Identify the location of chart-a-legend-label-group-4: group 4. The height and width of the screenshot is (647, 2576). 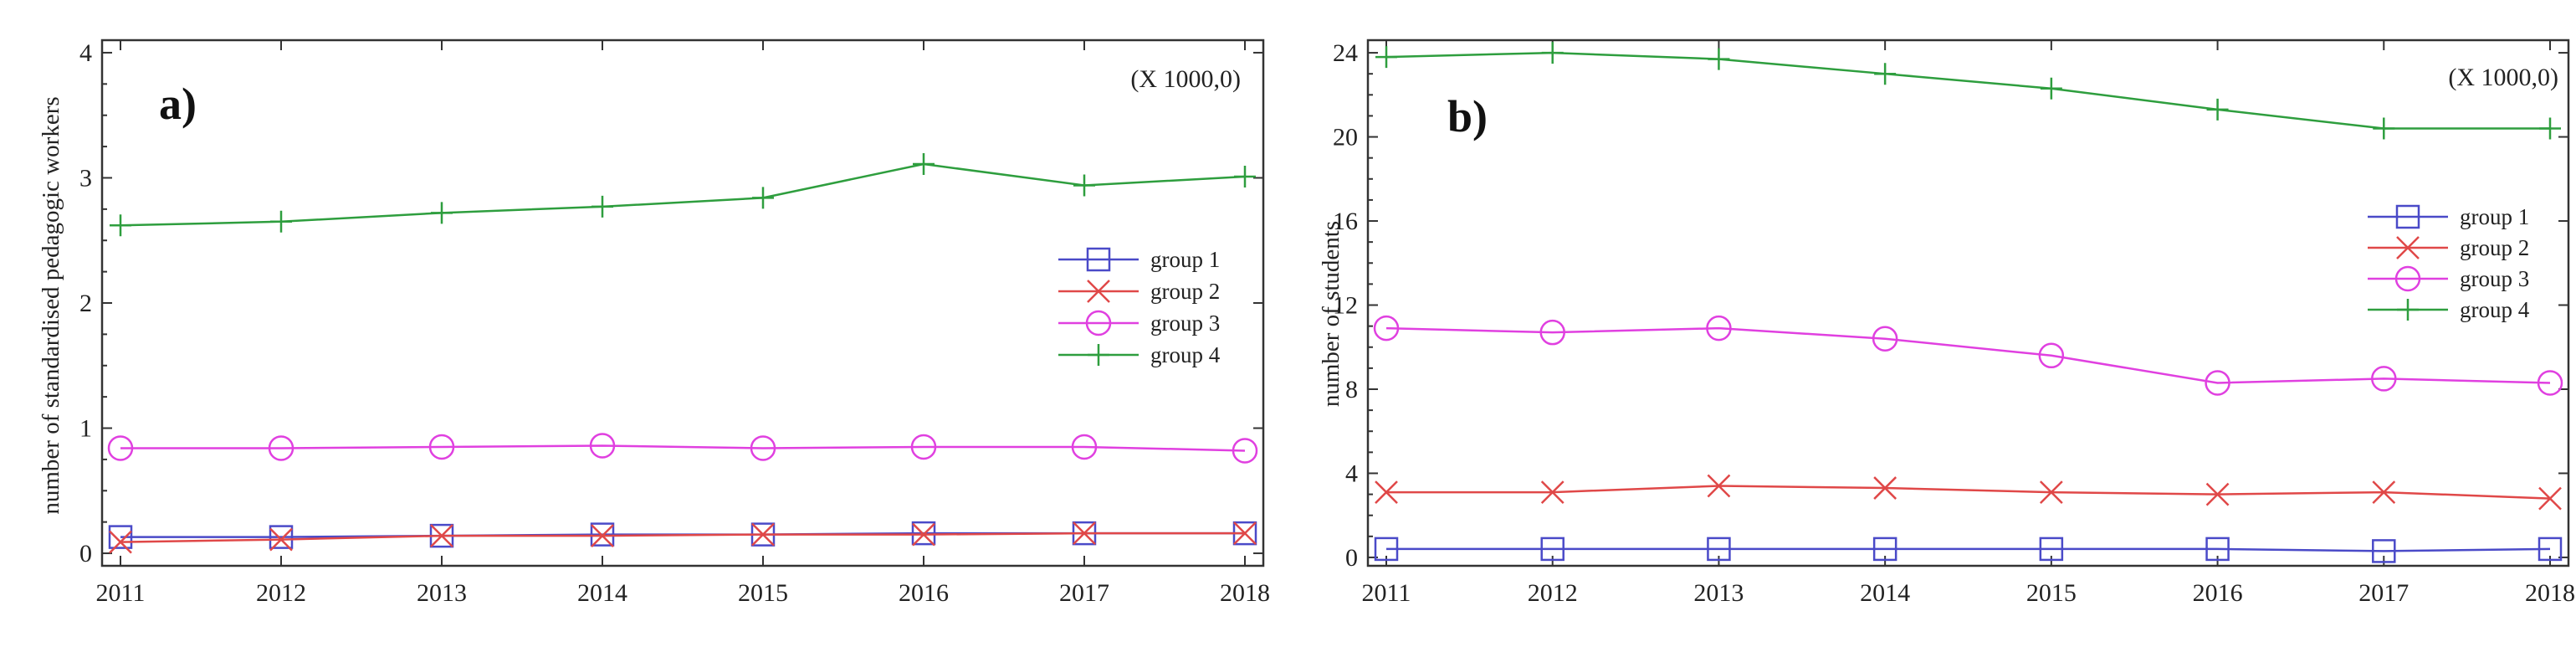
(1186, 355).